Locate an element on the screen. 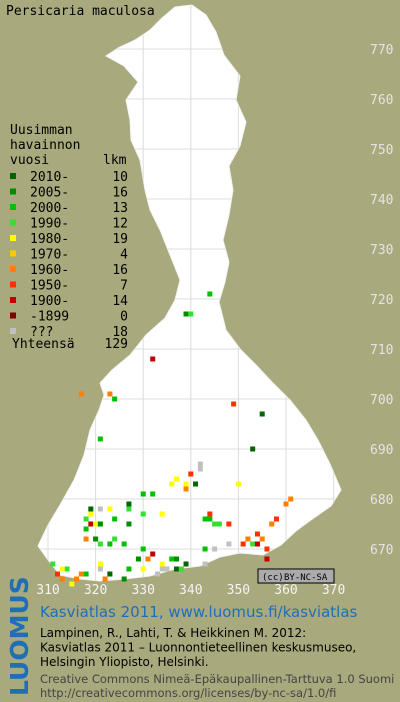 This screenshot has height=702, width=400. legend-heading: vuosi is located at coordinates (29, 160).